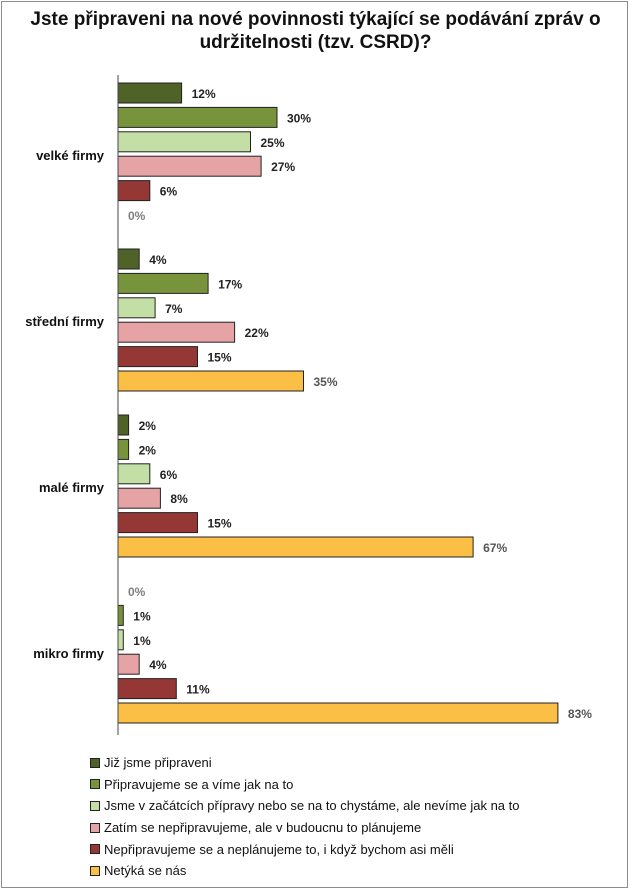  I want to click on legend-item: Připravujeme se a víme jak na to, so click(304, 785).